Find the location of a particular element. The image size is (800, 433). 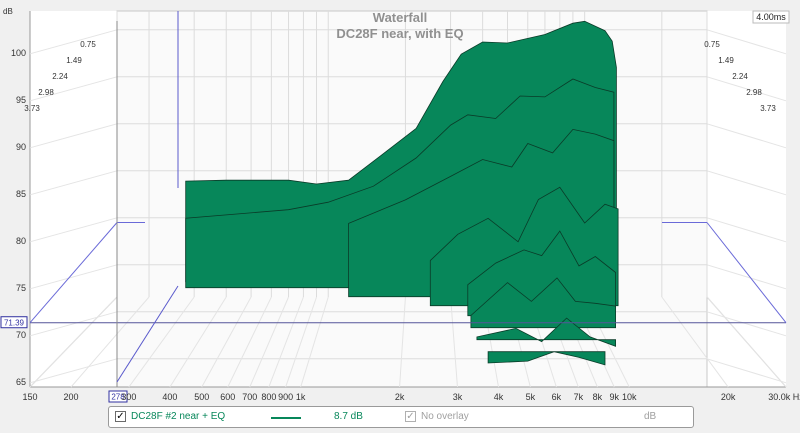

x-tick-label: 9k is located at coordinates (614, 397).